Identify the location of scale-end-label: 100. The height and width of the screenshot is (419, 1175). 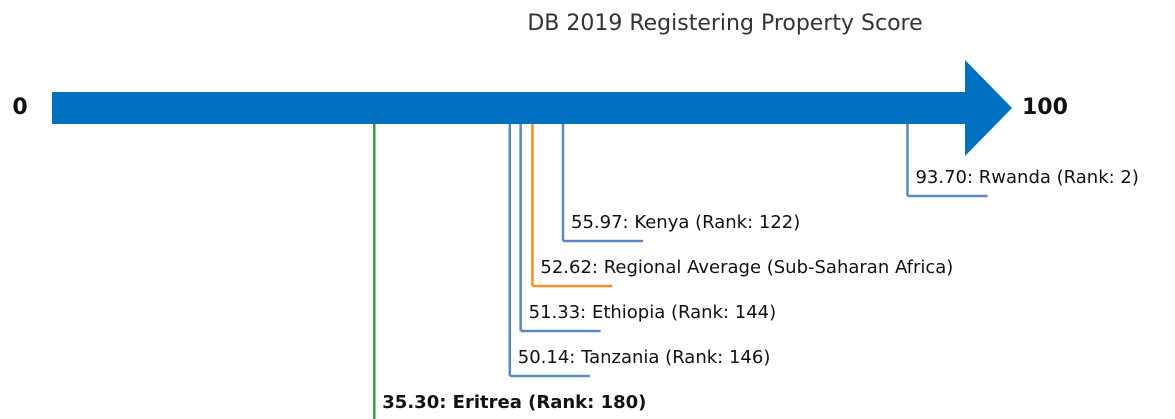
(1045, 107).